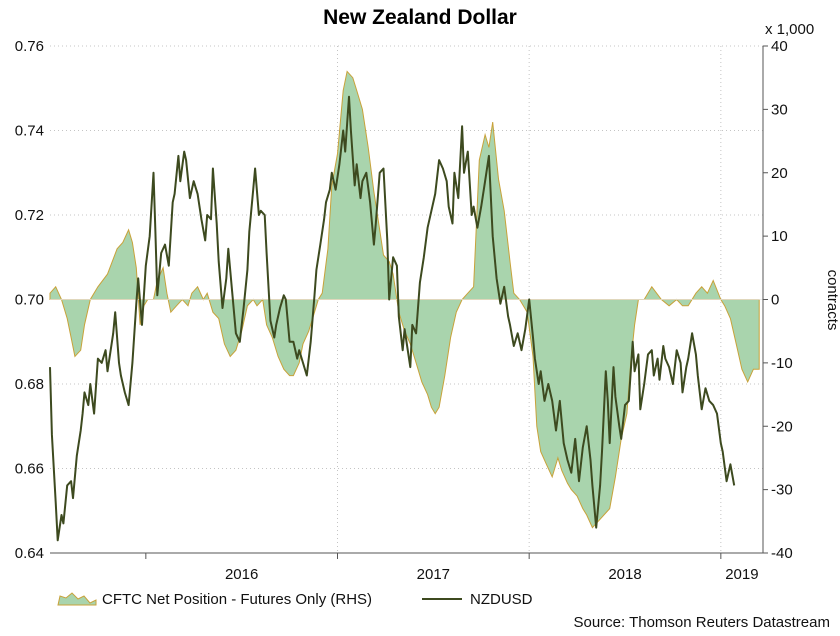 The width and height of the screenshot is (840, 636). What do you see at coordinates (779, 173) in the screenshot?
I see `right-tick-label: 20` at bounding box center [779, 173].